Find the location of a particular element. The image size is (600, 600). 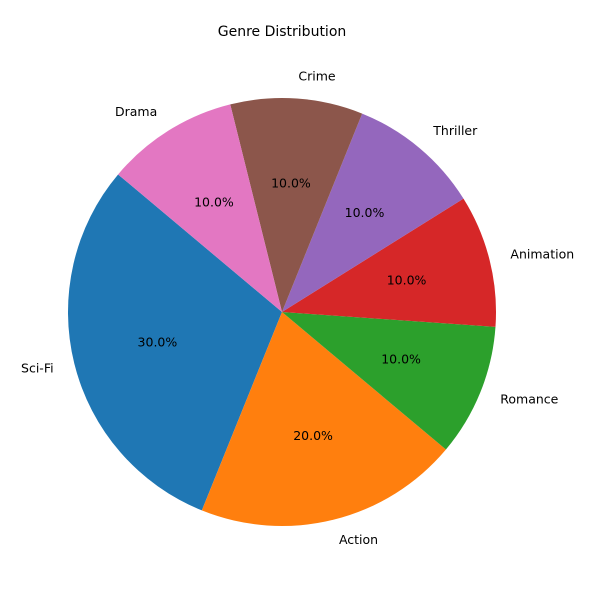

slice-label-thriller: Thriller is located at coordinates (455, 130).